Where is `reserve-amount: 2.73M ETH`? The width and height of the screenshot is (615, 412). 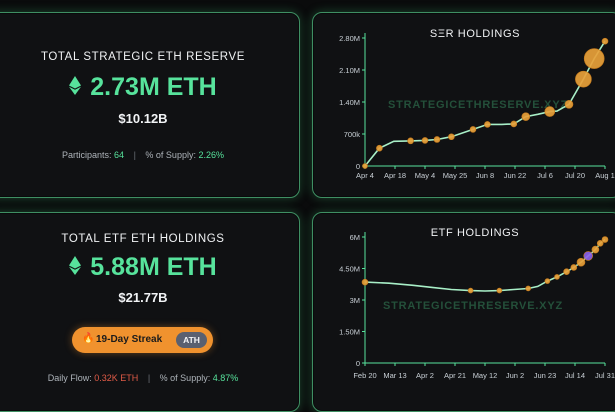
reserve-amount: 2.73M ETH is located at coordinates (149, 87).